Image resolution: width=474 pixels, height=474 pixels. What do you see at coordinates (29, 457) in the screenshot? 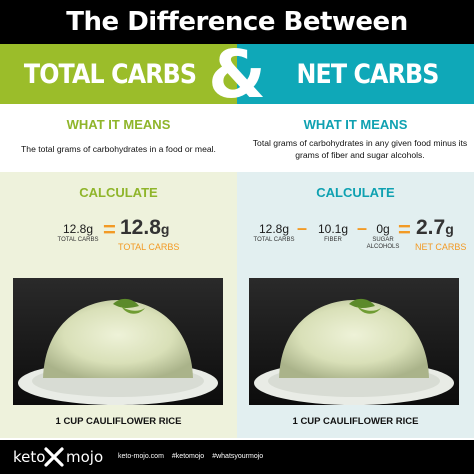
I see `brand-logo-keto: keto` at bounding box center [29, 457].